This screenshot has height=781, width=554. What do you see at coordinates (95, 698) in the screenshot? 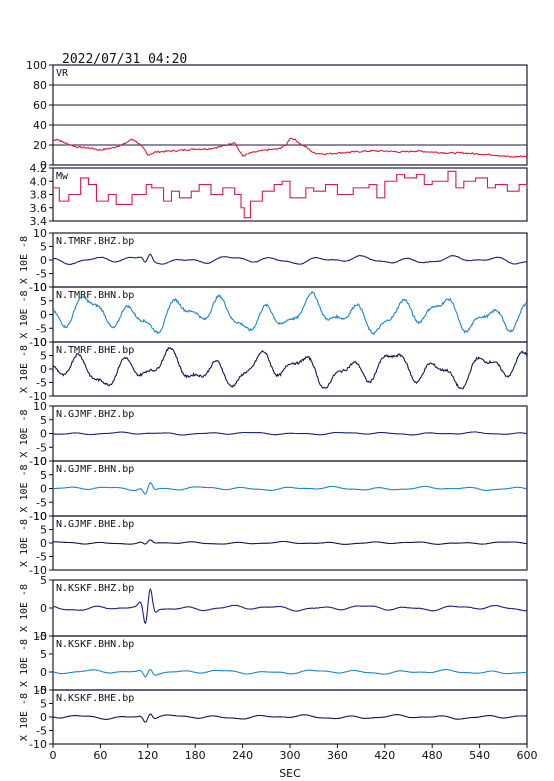
I see `panel-label: N.KSKF.BHE.bp` at bounding box center [95, 698].